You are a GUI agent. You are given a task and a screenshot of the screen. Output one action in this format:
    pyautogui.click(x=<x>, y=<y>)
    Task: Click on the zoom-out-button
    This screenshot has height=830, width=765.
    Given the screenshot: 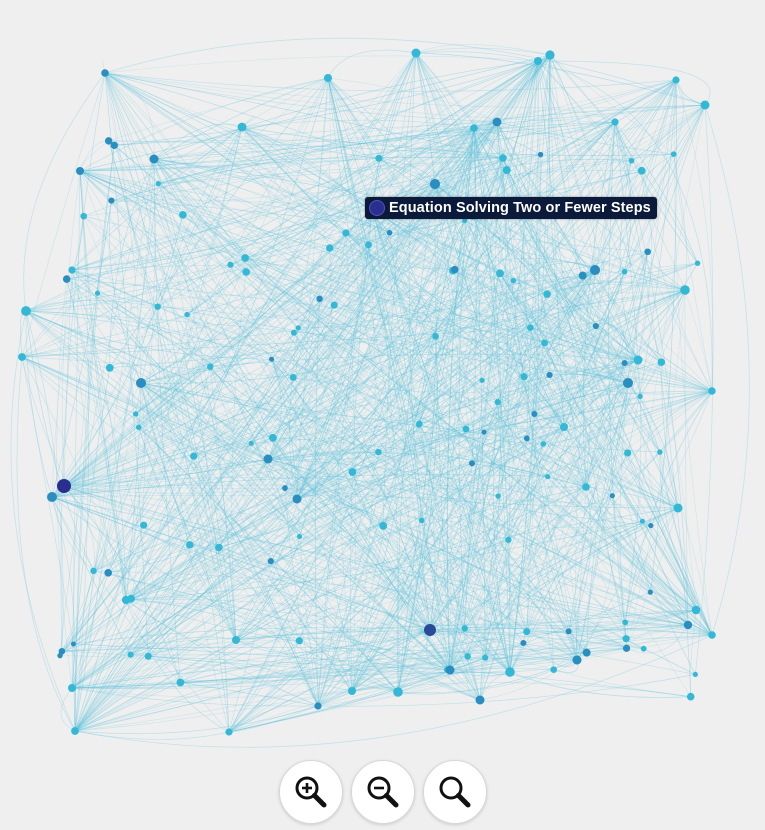 What is the action you would take?
    pyautogui.click(x=382, y=792)
    